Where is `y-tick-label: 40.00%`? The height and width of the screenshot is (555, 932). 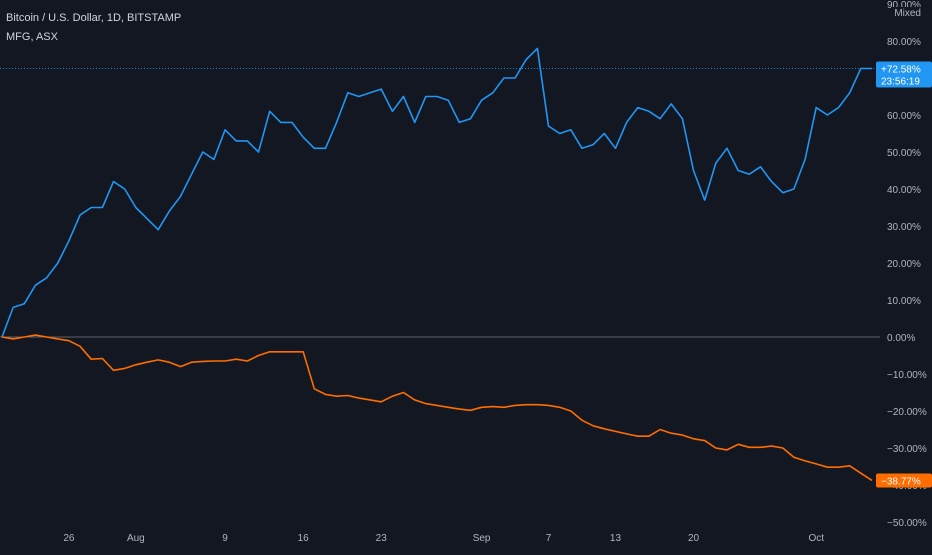 y-tick-label: 40.00% is located at coordinates (904, 190).